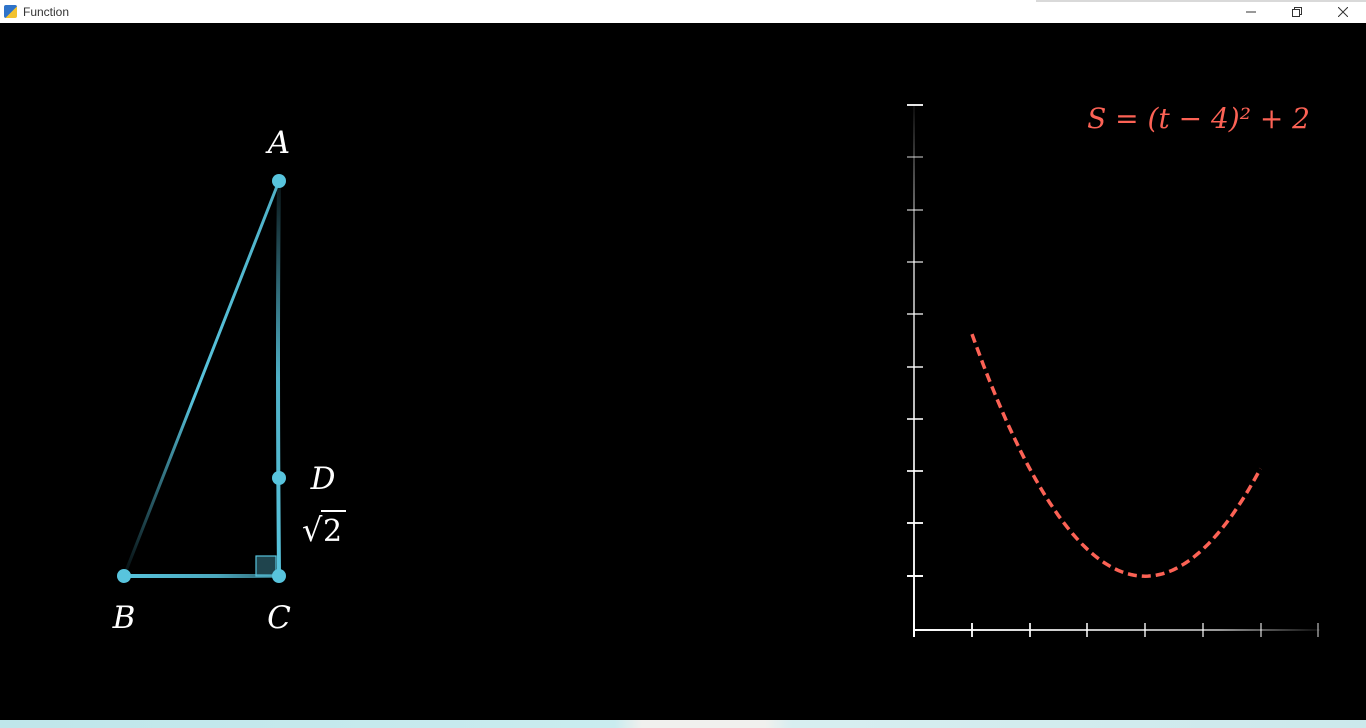  I want to click on title-bar: Function, so click(683, 11).